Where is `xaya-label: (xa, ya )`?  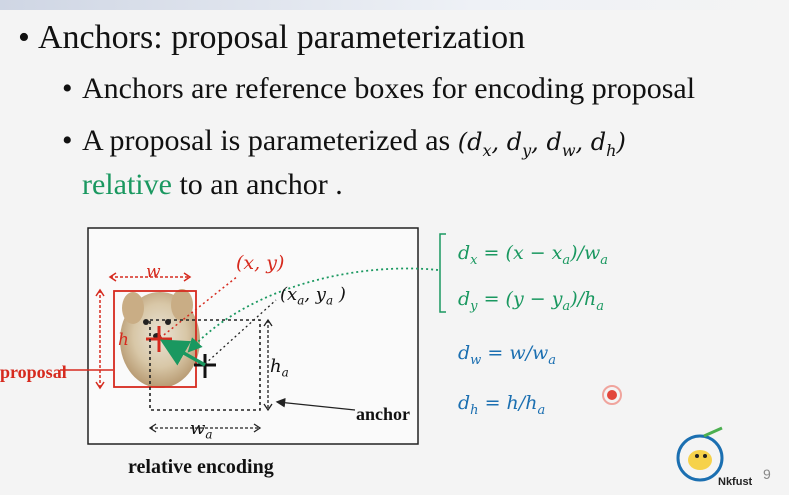
xaya-label: (xa, ya ) is located at coordinates (313, 296).